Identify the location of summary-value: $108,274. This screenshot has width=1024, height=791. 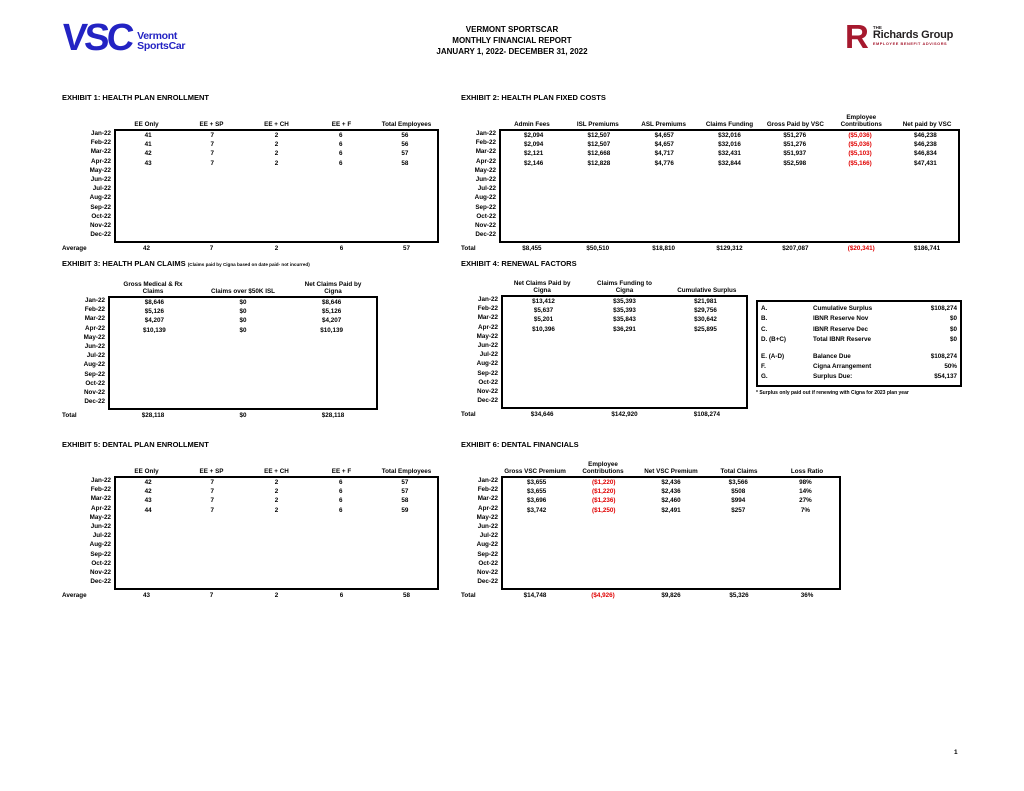
(943, 308).